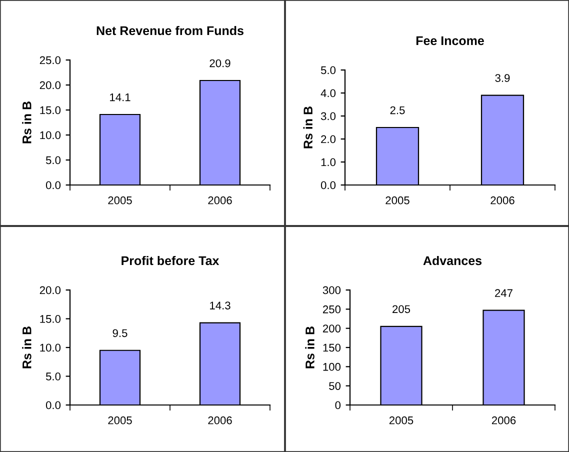 The image size is (569, 452). What do you see at coordinates (335, 386) in the screenshot?
I see `y-tick-label: 50` at bounding box center [335, 386].